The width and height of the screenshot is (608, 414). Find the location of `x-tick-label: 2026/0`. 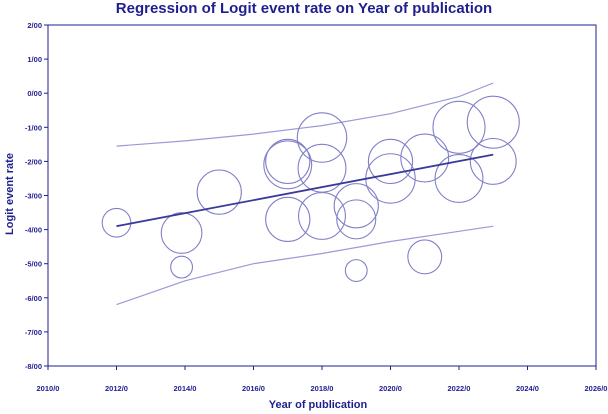

x-tick-label: 2026/0 is located at coordinates (596, 388).